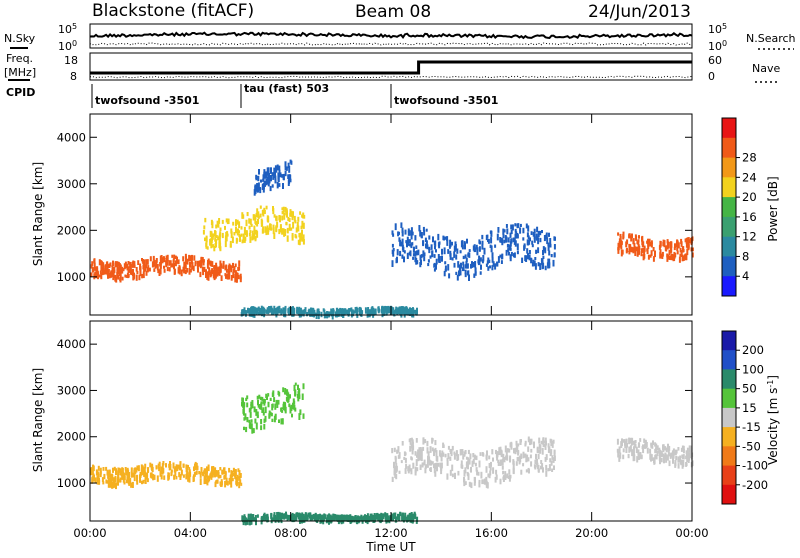  Describe the element at coordinates (745, 256) in the screenshot. I see `colorbar-tick-label: 8` at that location.